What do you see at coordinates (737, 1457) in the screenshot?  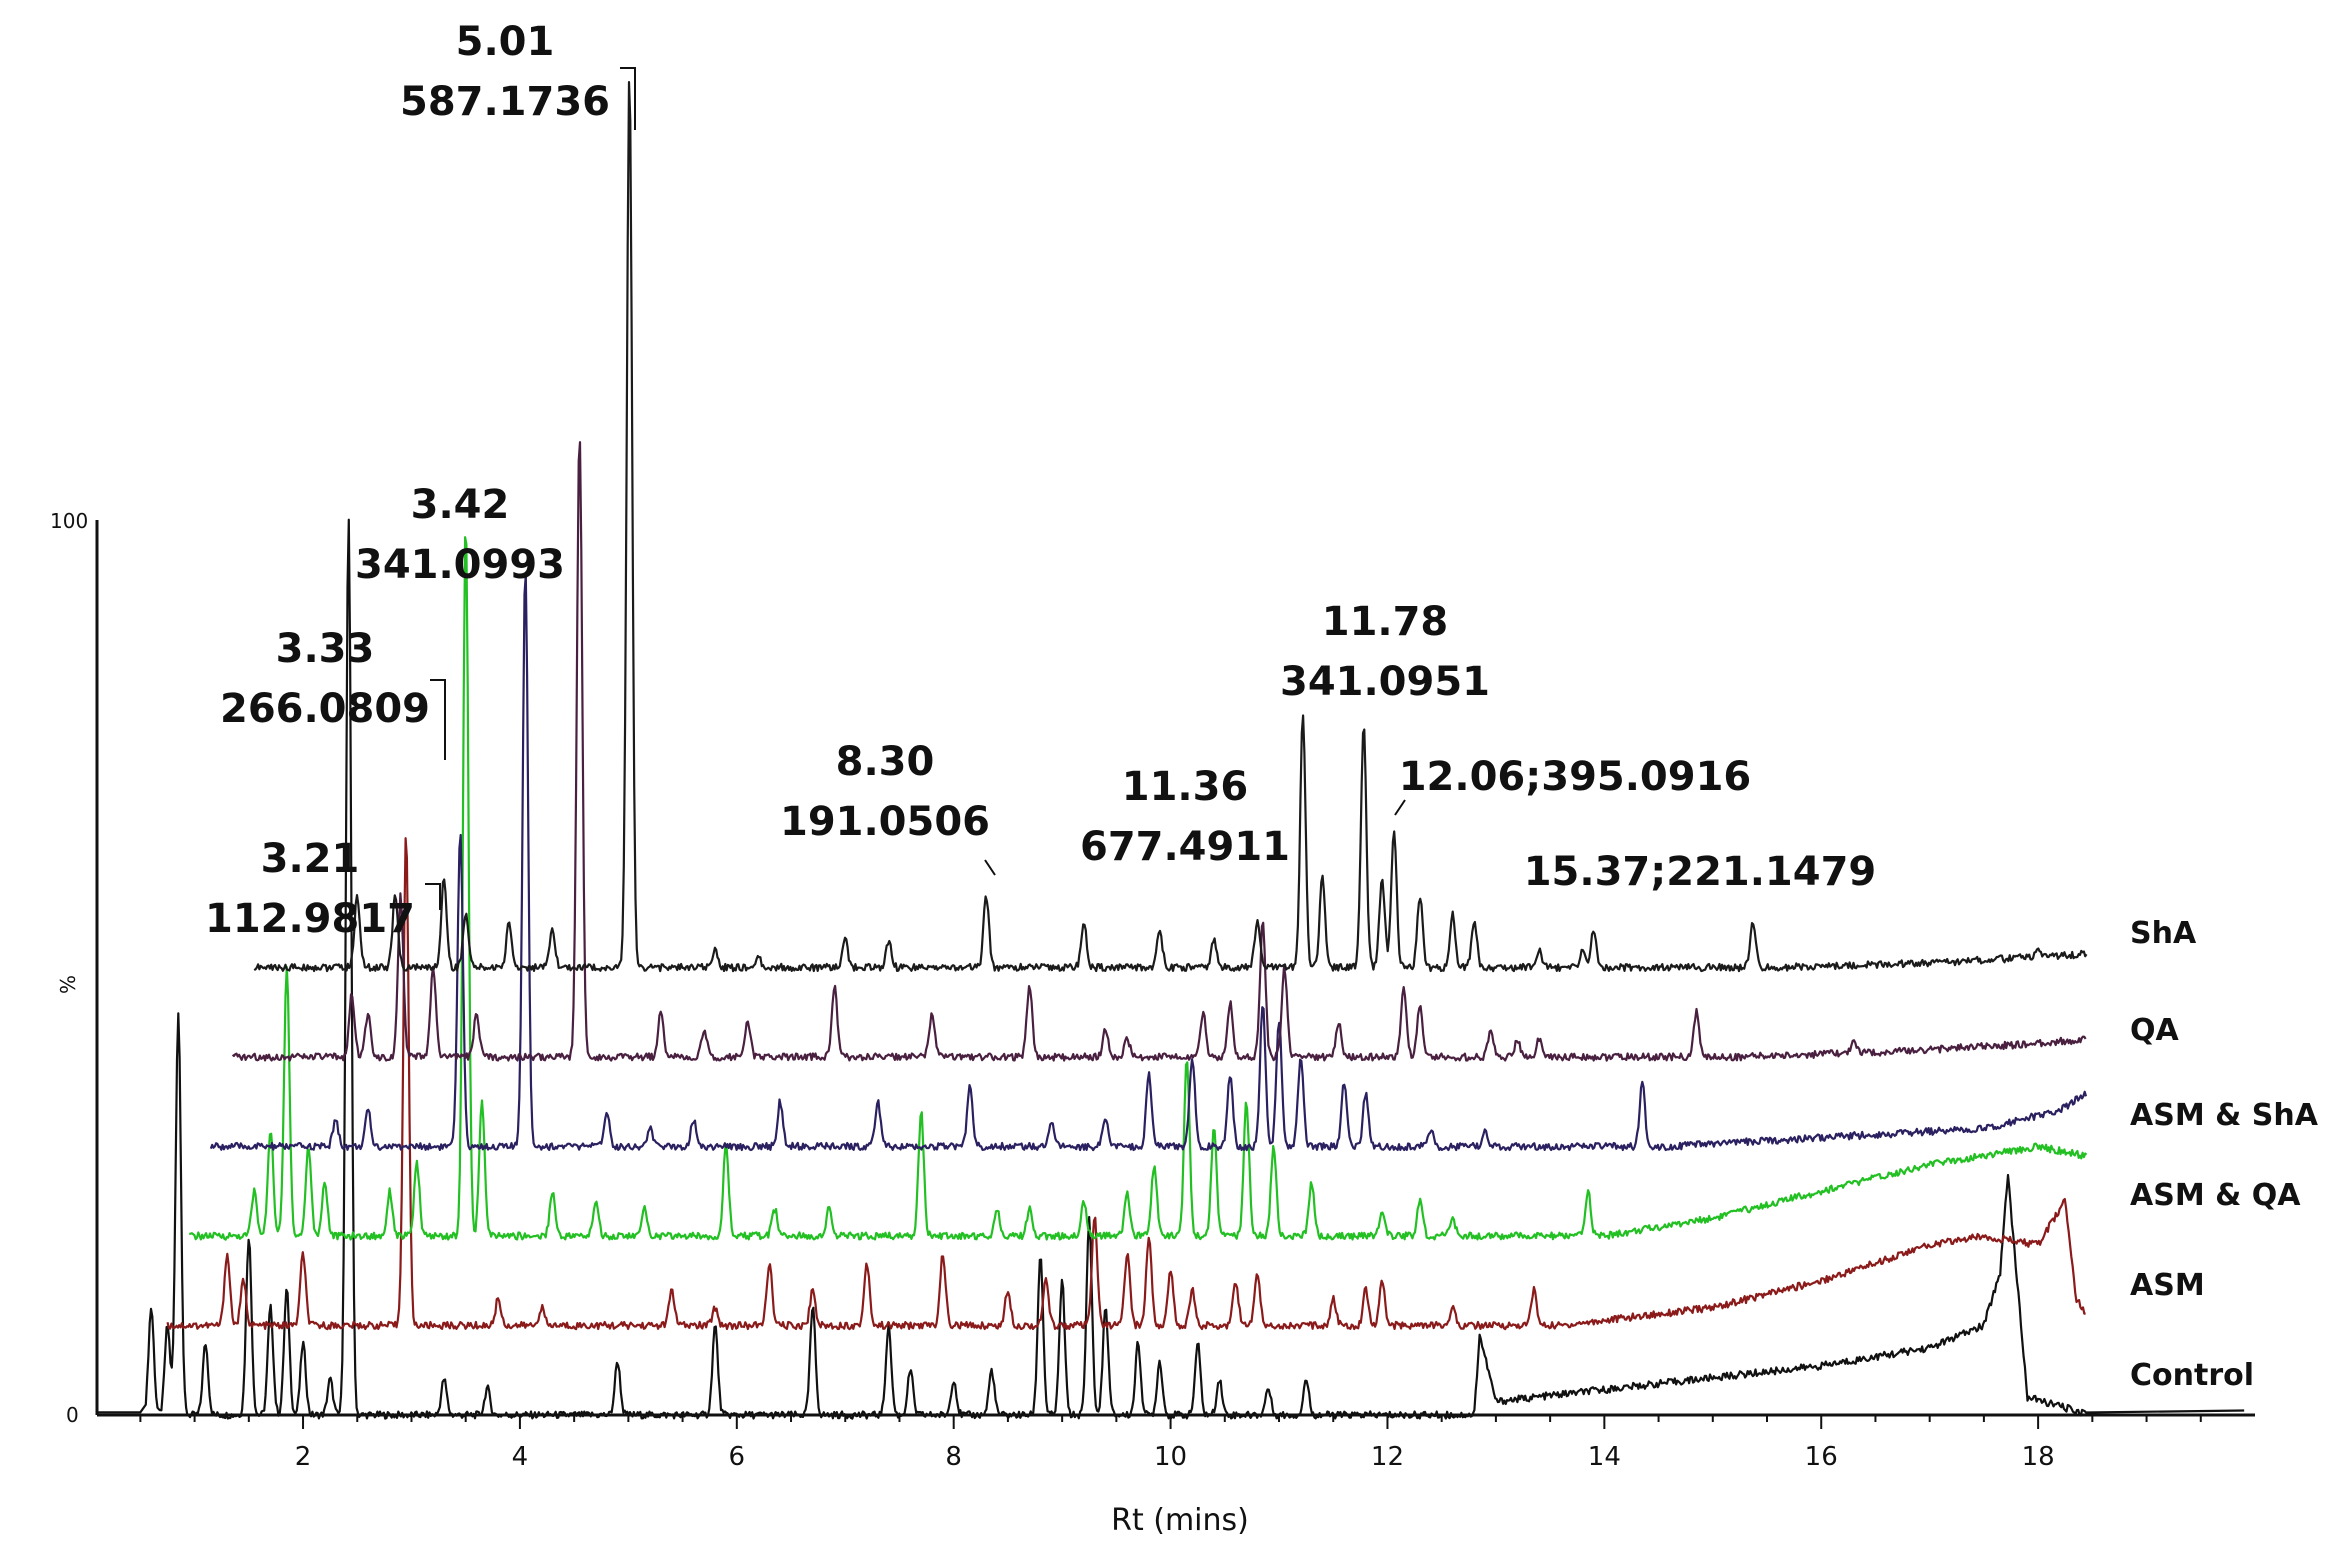 I see `x-tick-label: 6` at bounding box center [737, 1457].